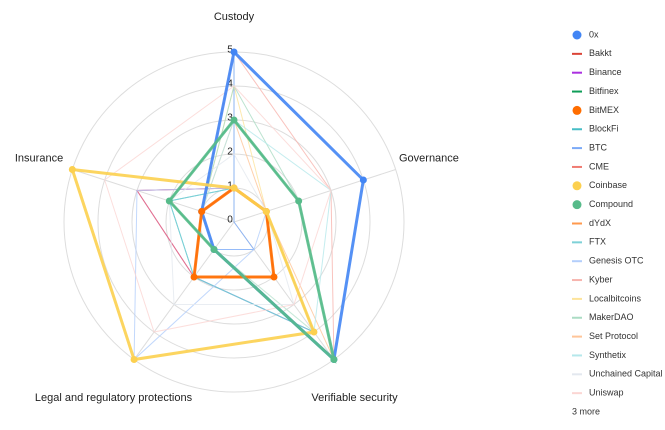 Image resolution: width=665 pixels, height=430 pixels. What do you see at coordinates (39, 159) in the screenshot?
I see `axis-label: Insurance` at bounding box center [39, 159].